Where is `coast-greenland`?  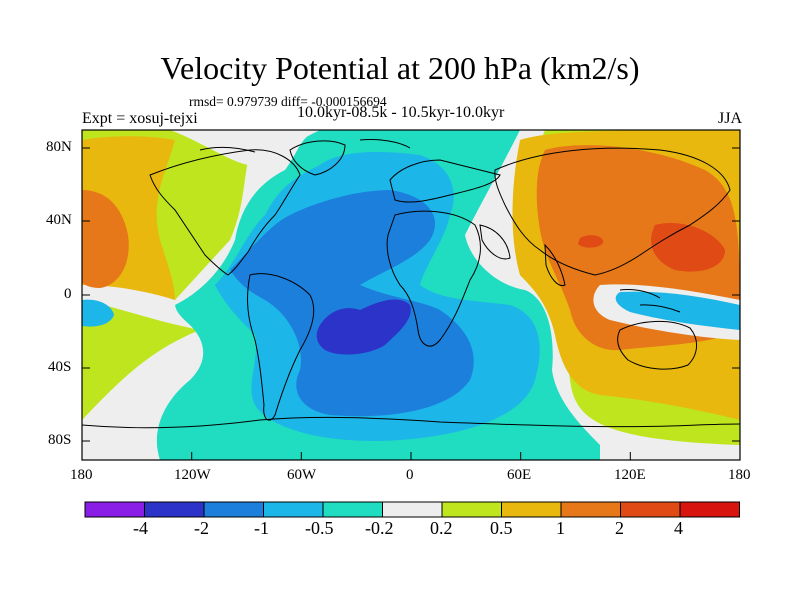 coast-greenland is located at coordinates (317, 158).